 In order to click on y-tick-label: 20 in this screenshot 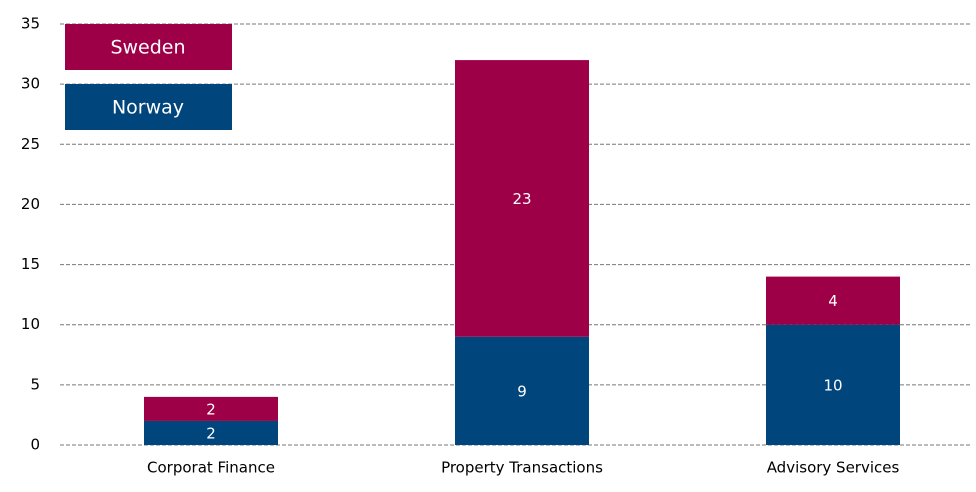, I will do `click(30, 204)`.